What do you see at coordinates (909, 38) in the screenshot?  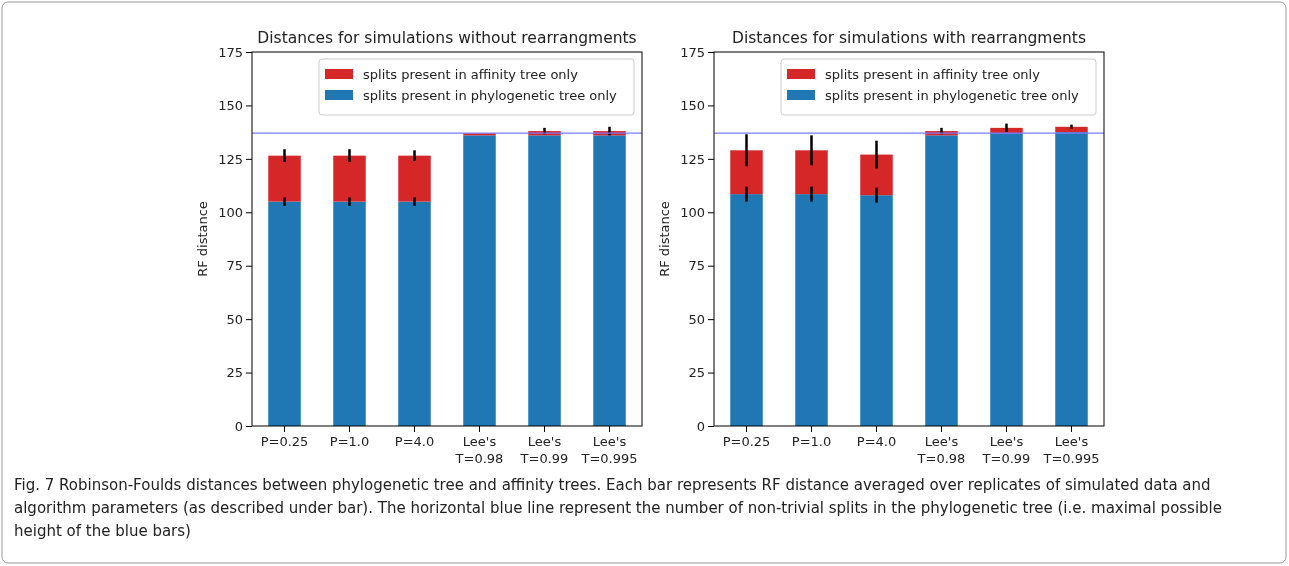 I see `chart-title: Distances for simulations with rearrangments` at bounding box center [909, 38].